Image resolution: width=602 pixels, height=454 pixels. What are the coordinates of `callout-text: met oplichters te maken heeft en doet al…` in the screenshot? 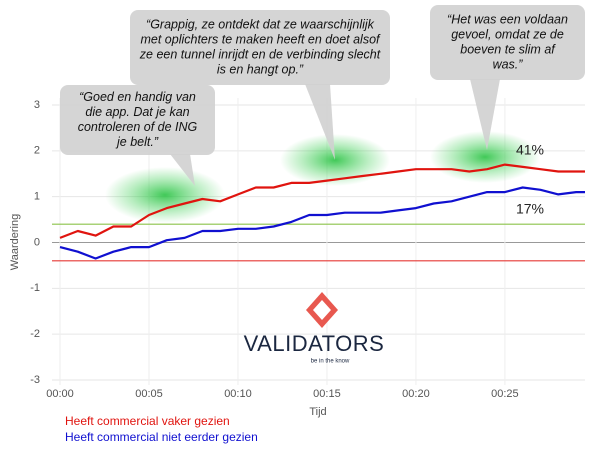 It's located at (260, 39).